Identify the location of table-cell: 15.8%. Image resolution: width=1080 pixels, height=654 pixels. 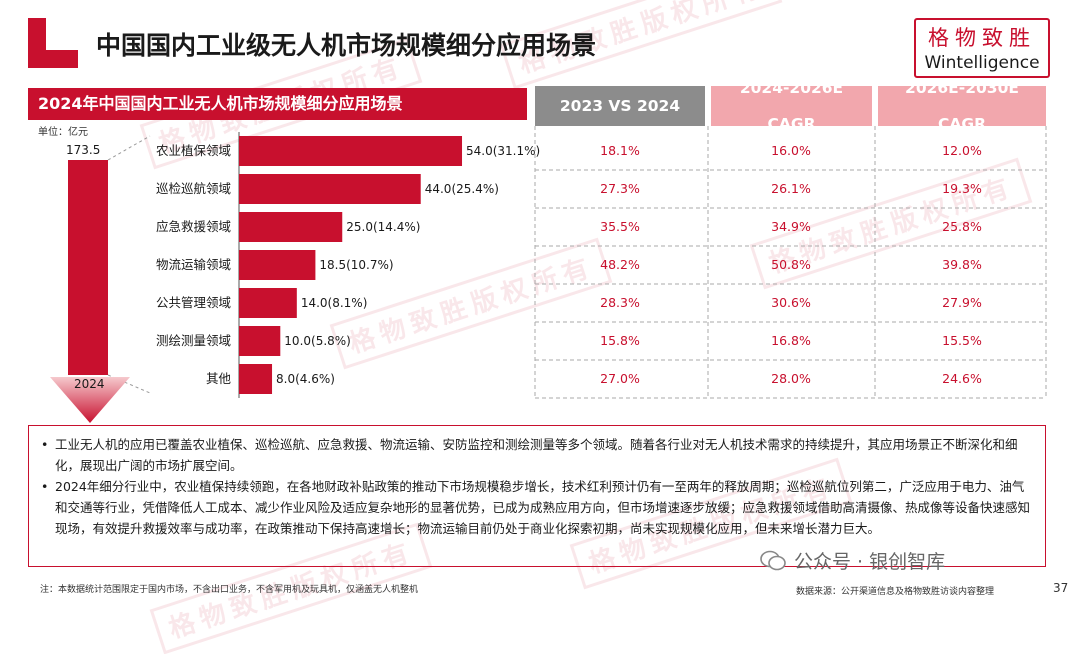
(620, 340).